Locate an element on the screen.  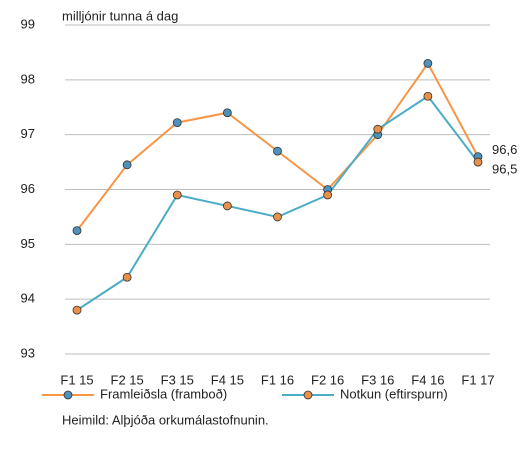
x-tick-label: F4 15 is located at coordinates (227, 379).